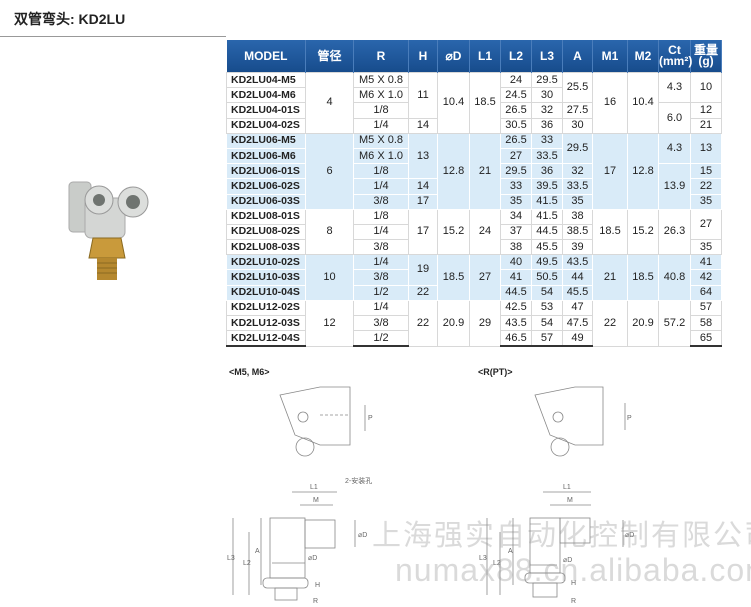  Describe the element at coordinates (629, 418) in the screenshot. I see `dim-p: P` at that location.